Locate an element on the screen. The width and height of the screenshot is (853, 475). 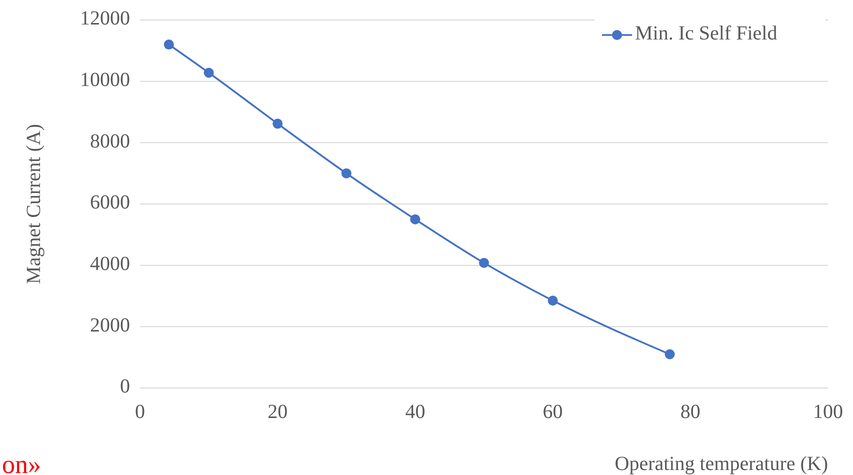
x-tick-label: 20 is located at coordinates (278, 412).